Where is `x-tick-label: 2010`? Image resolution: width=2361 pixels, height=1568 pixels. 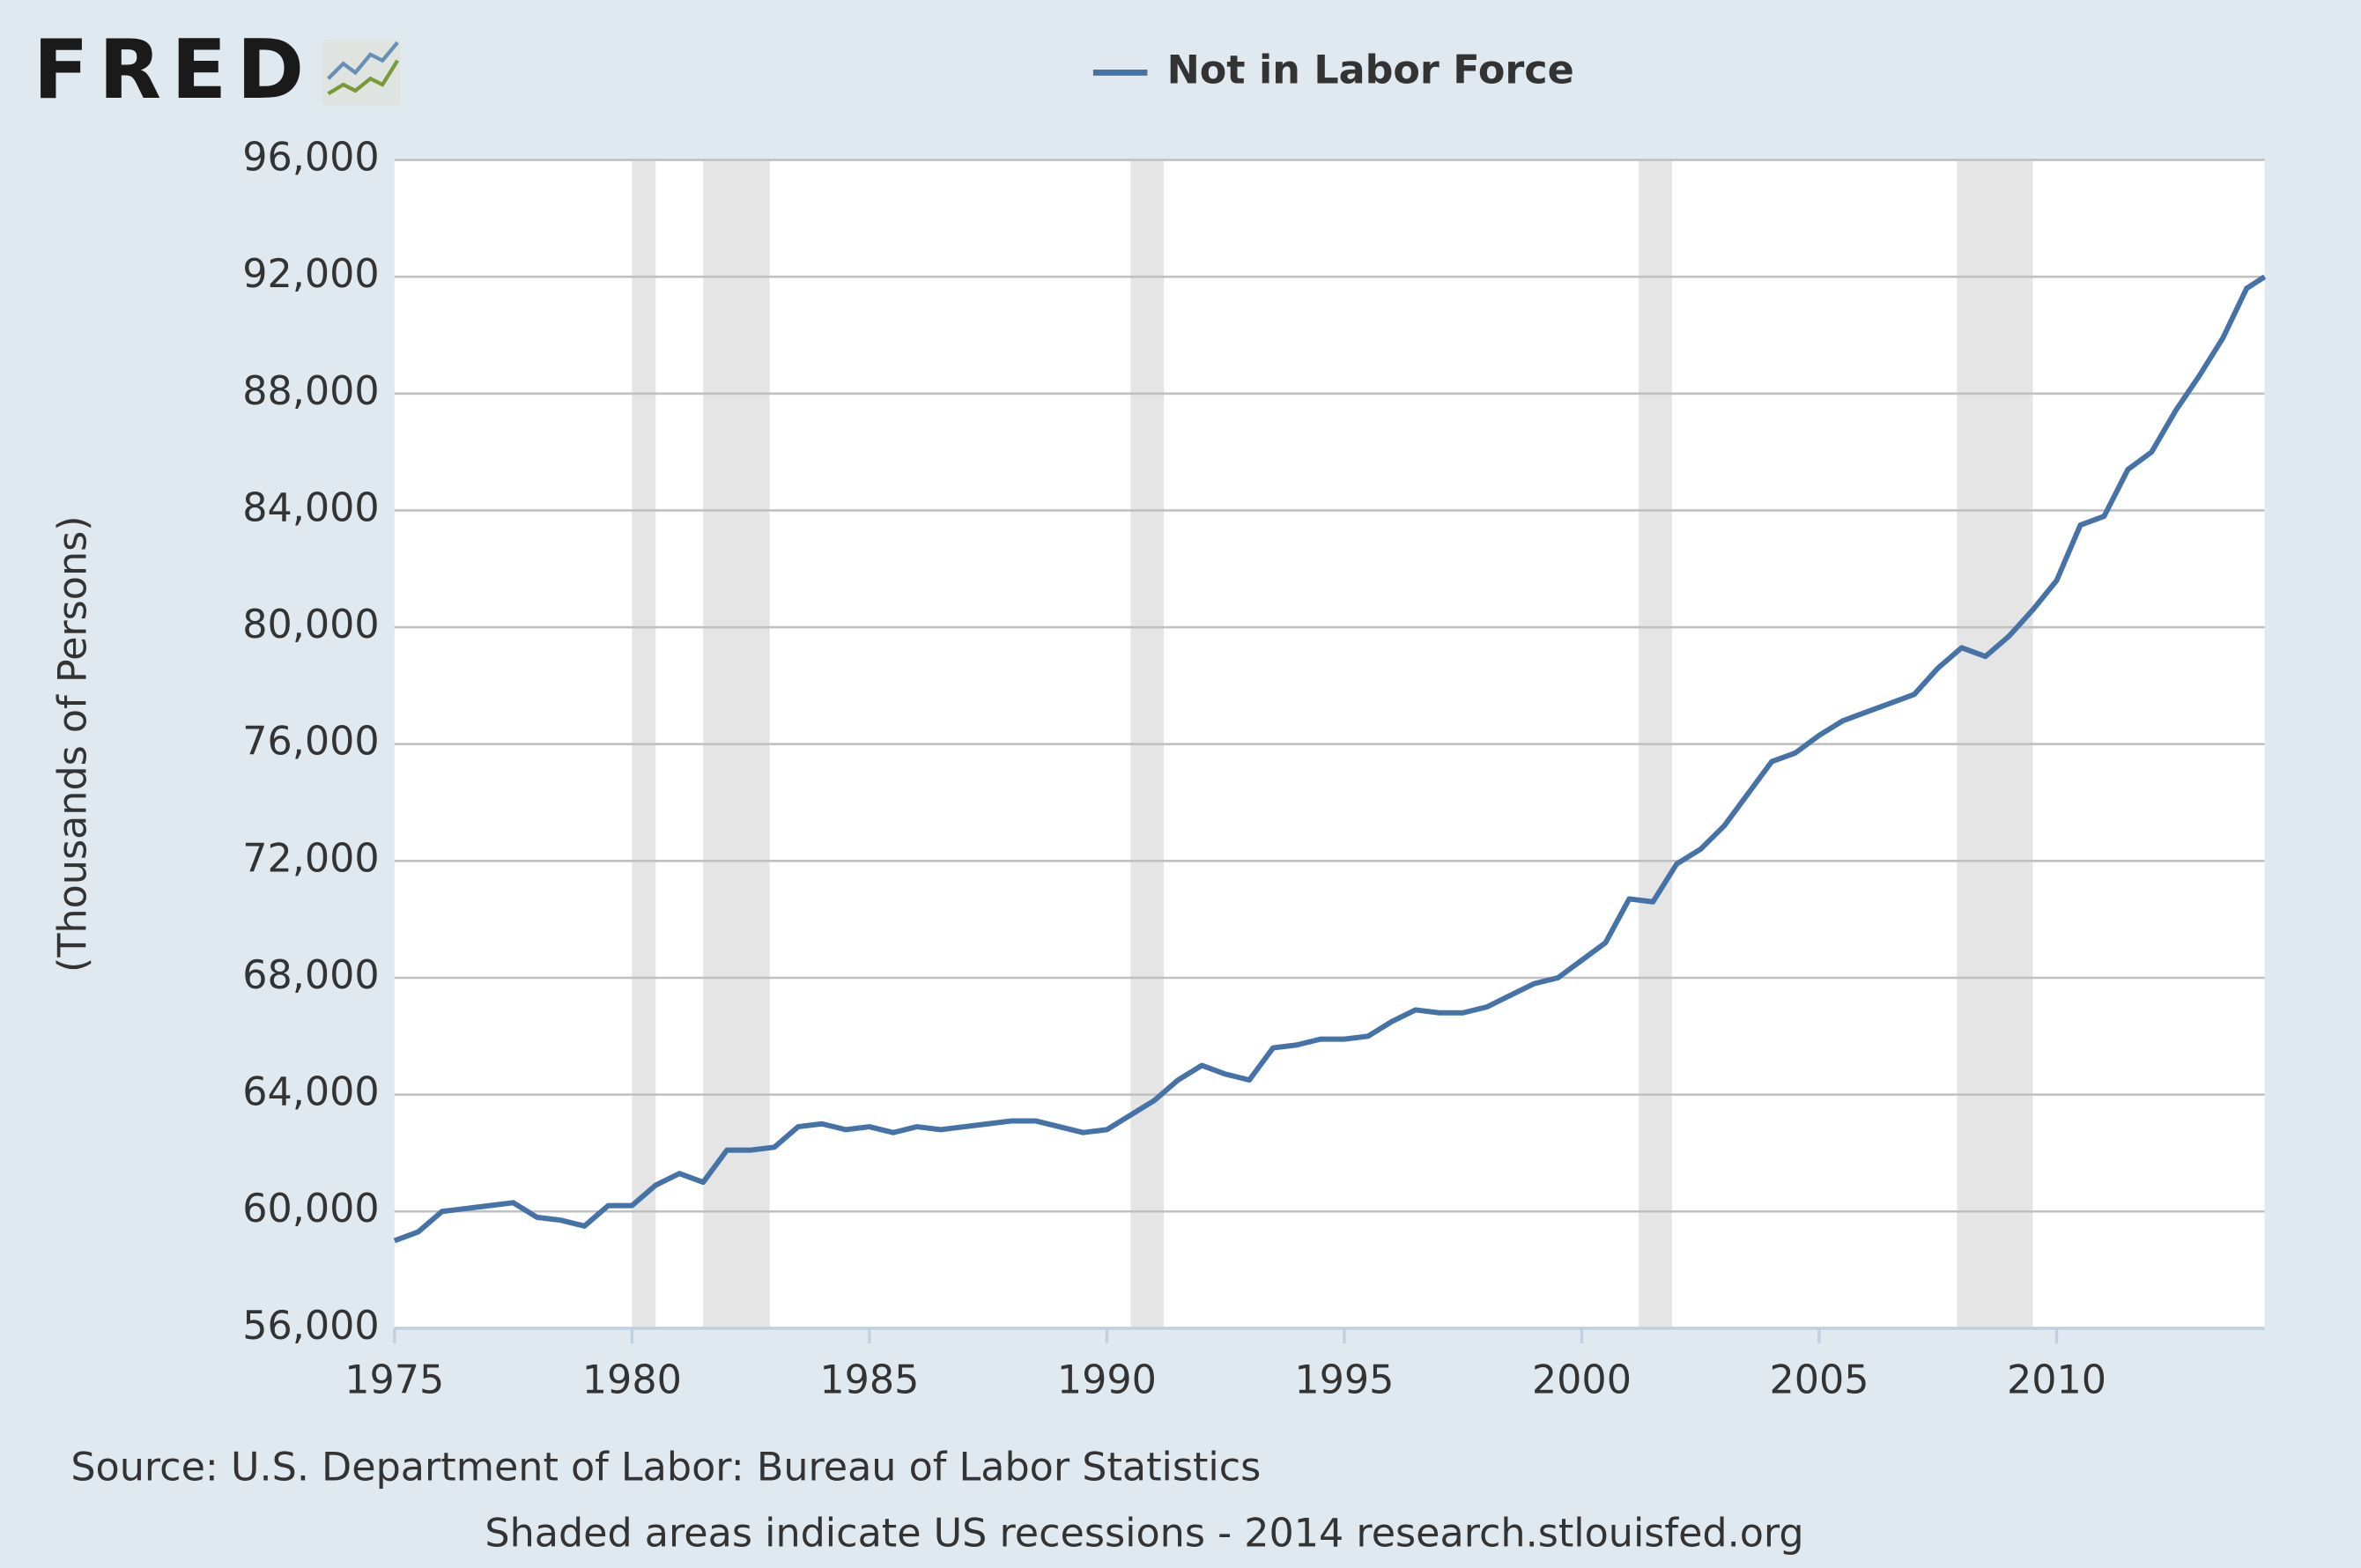 x-tick-label: 2010 is located at coordinates (2056, 1379).